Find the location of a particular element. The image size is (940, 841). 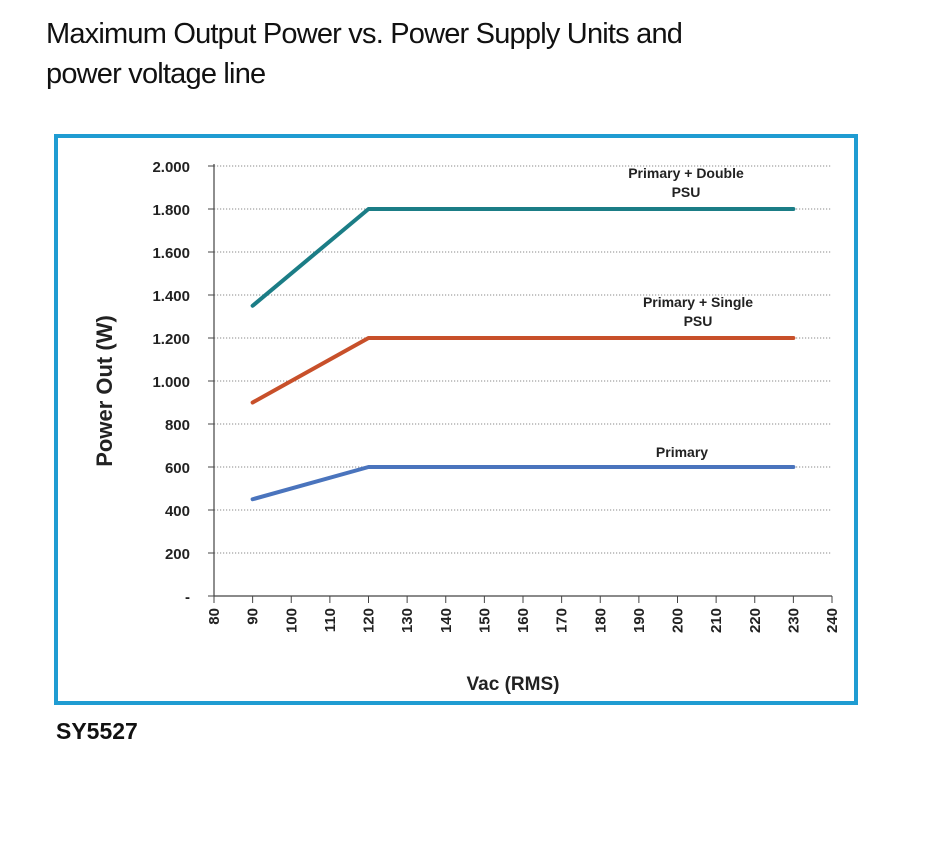

y-tick-label: 800 is located at coordinates (177, 425).